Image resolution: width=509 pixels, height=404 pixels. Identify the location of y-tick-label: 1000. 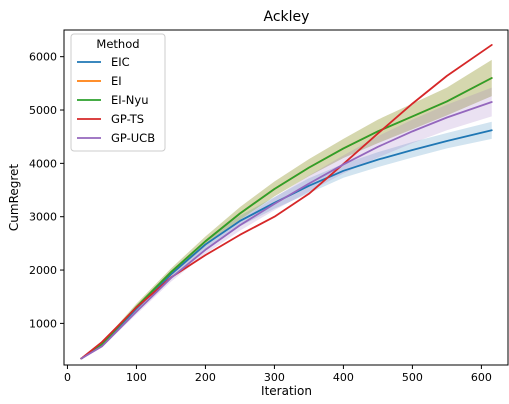
(43, 323).